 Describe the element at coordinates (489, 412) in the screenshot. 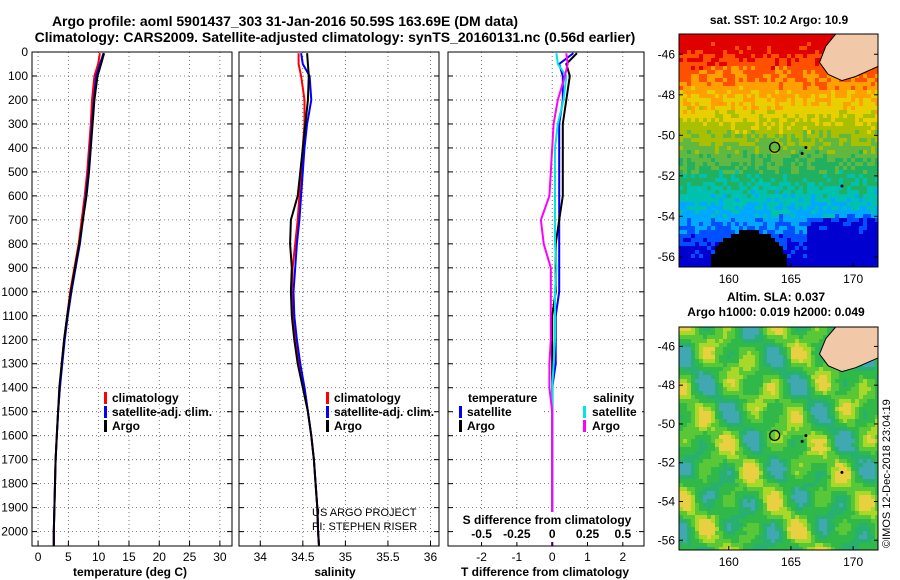

I see `legend-label-temp-satellite: satellite` at that location.